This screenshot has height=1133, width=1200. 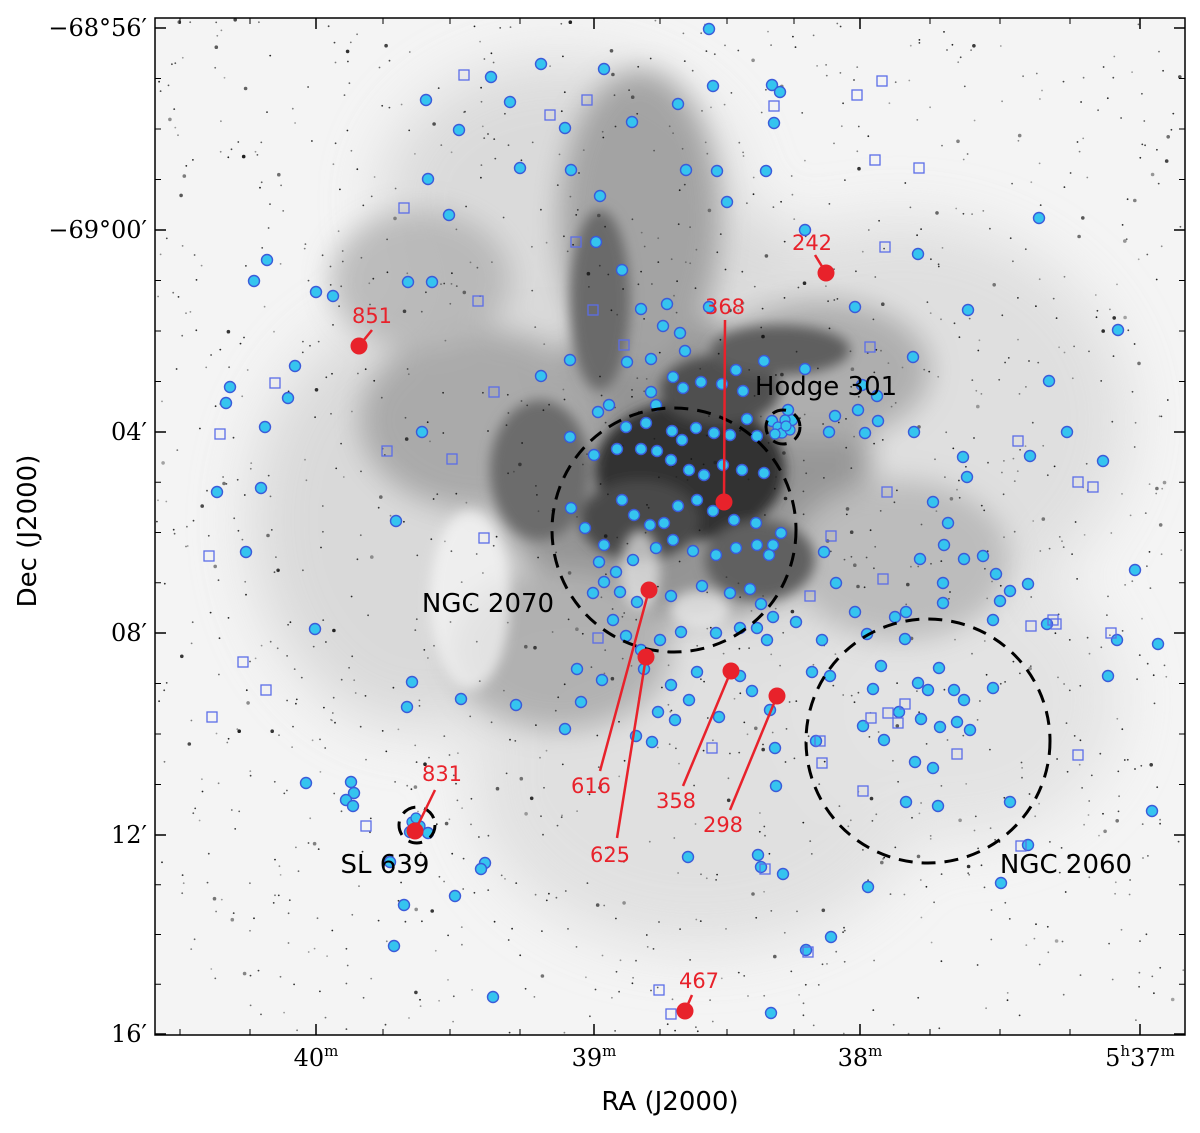 I want to click on y-axis-title: Dec (J2000), so click(x=28, y=531).